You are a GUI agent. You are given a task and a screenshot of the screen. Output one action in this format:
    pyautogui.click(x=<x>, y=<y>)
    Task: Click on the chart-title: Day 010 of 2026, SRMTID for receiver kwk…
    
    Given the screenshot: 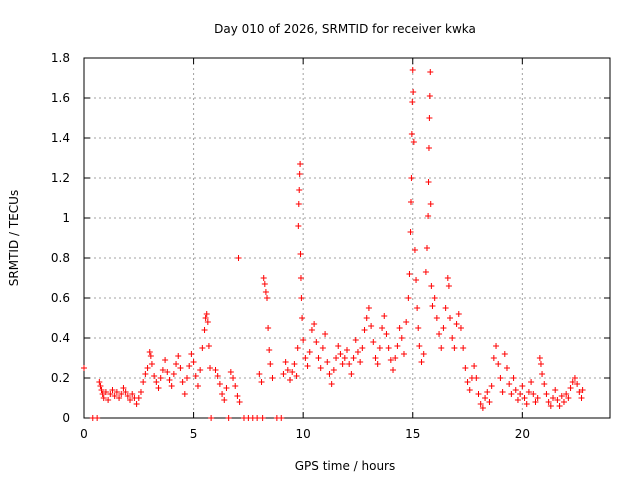 What is the action you would take?
    pyautogui.click(x=345, y=29)
    